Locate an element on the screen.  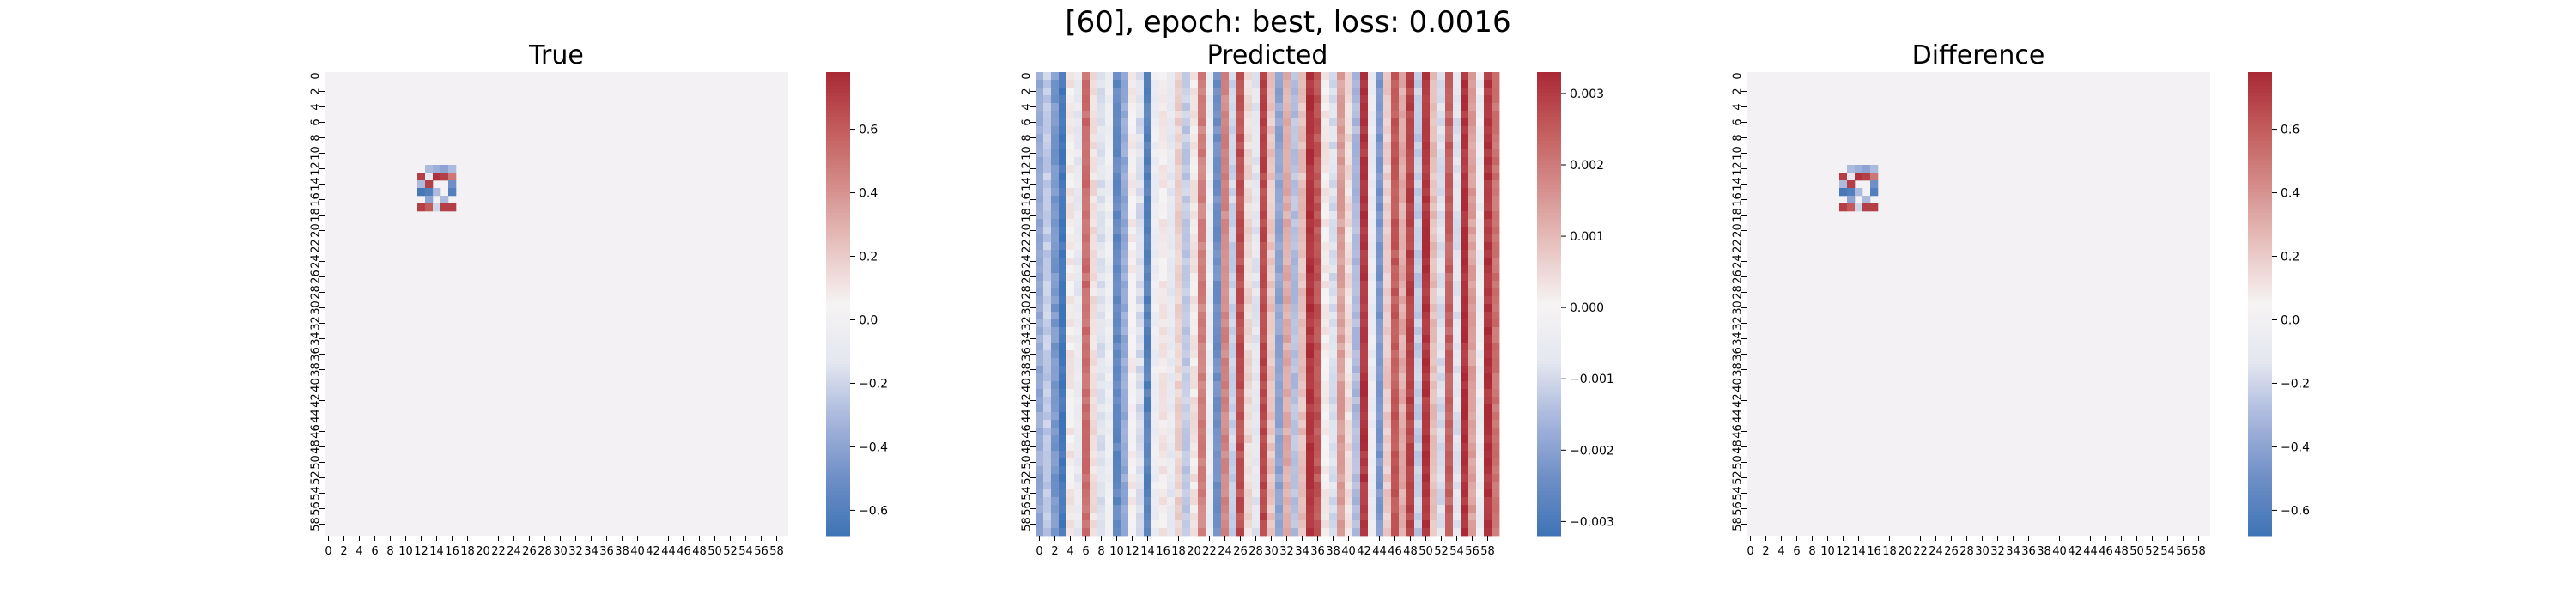
y-tick-label: 56 is located at coordinates (316, 509).